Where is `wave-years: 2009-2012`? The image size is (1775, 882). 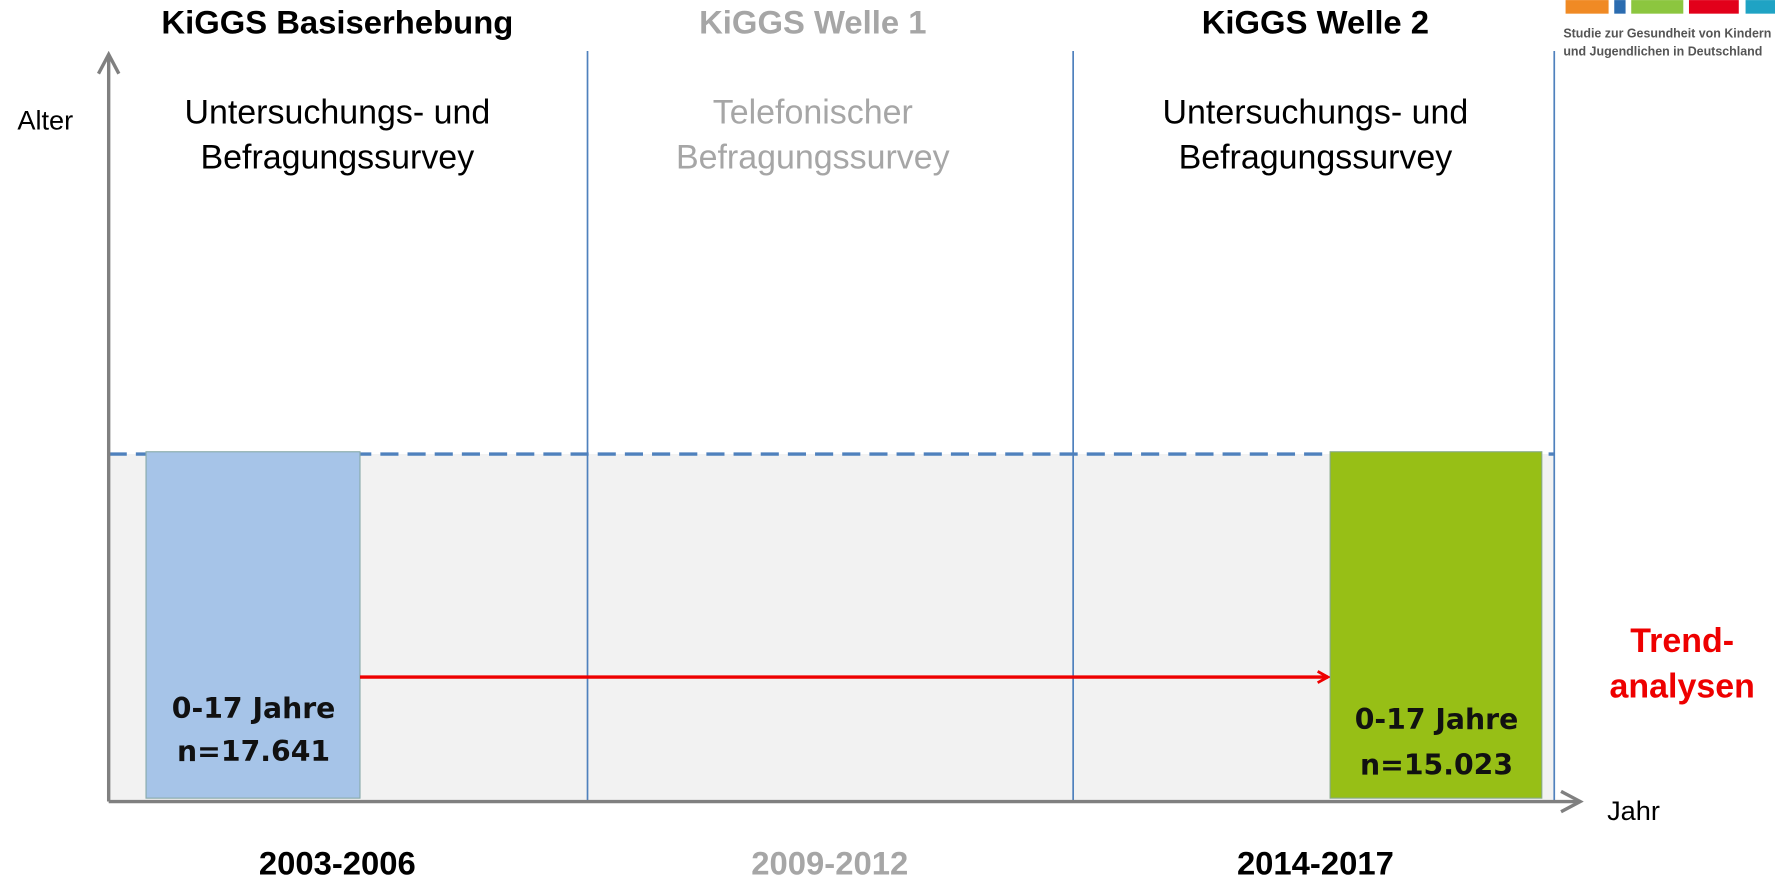
wave-years: 2009-2012 is located at coordinates (829, 863).